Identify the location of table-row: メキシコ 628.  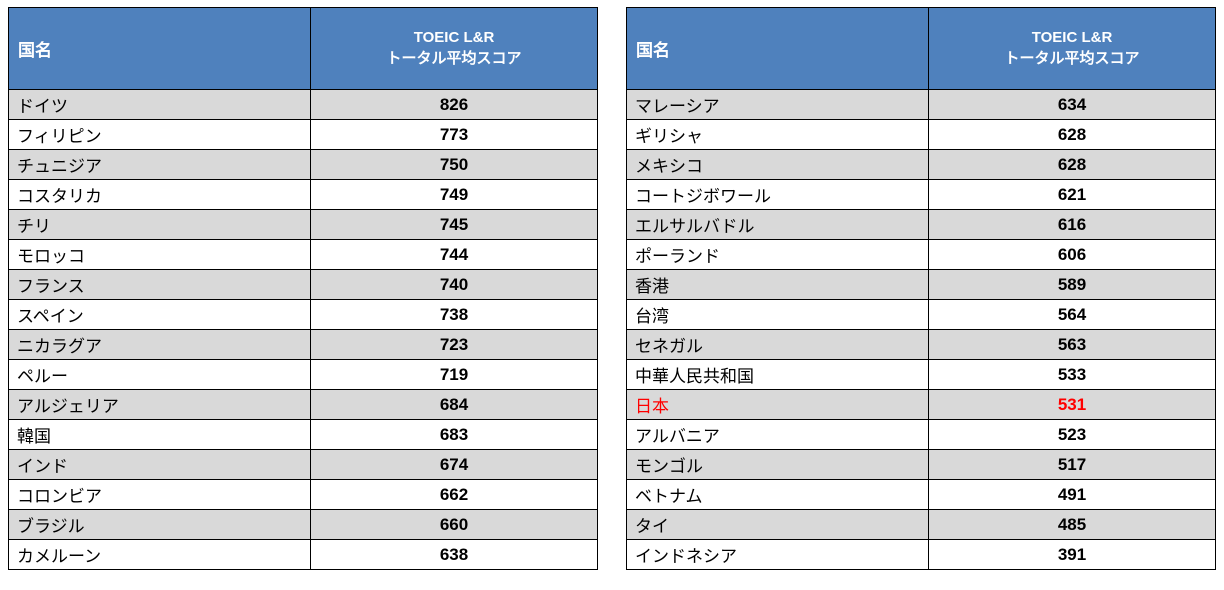
(921, 164).